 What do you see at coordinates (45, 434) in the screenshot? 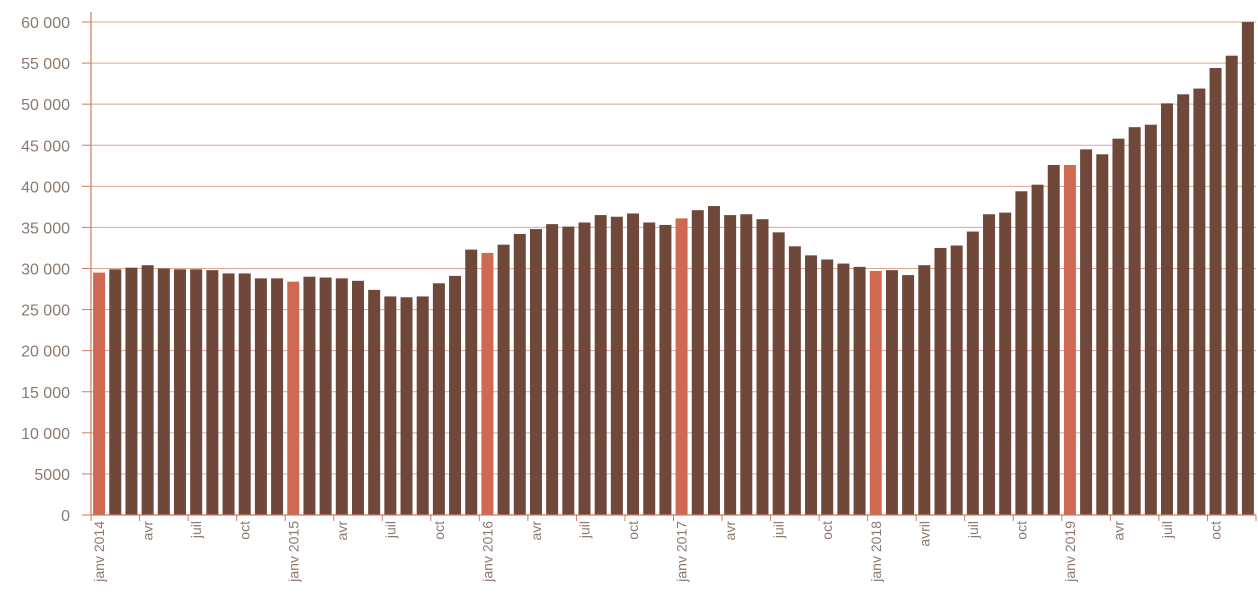
I see `y-tick-label: 10 000` at bounding box center [45, 434].